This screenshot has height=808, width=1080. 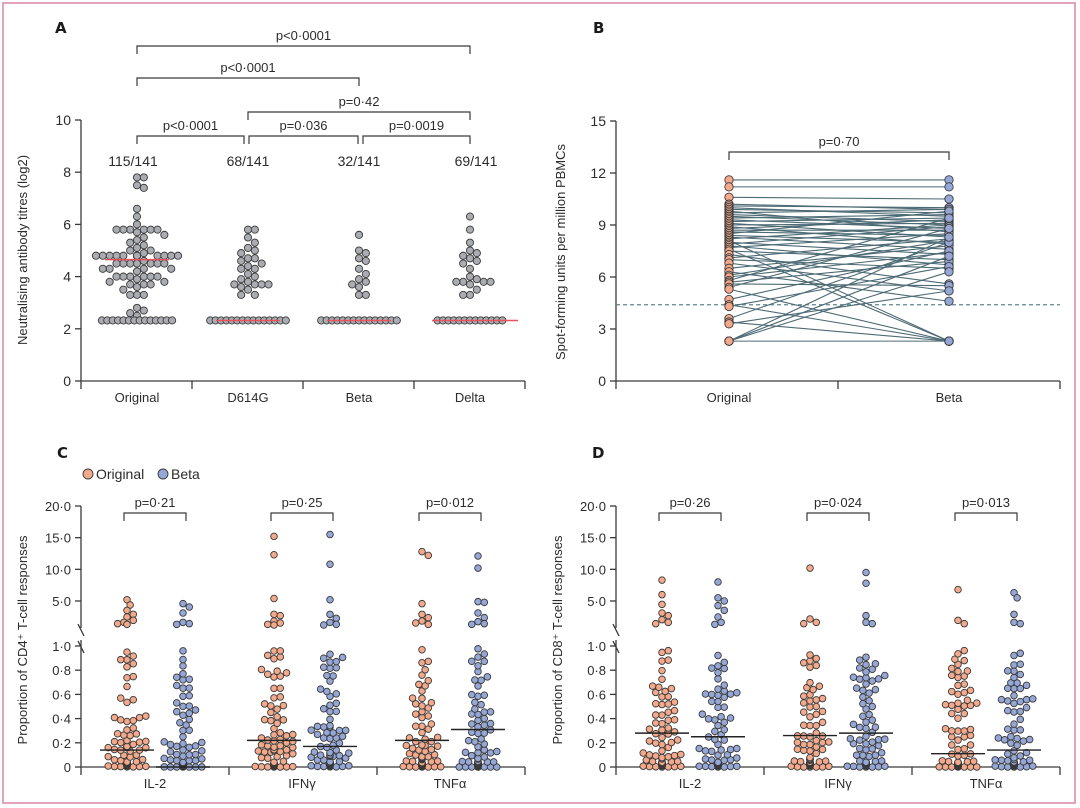 I want to click on legend-swatch-original, so click(x=88, y=474).